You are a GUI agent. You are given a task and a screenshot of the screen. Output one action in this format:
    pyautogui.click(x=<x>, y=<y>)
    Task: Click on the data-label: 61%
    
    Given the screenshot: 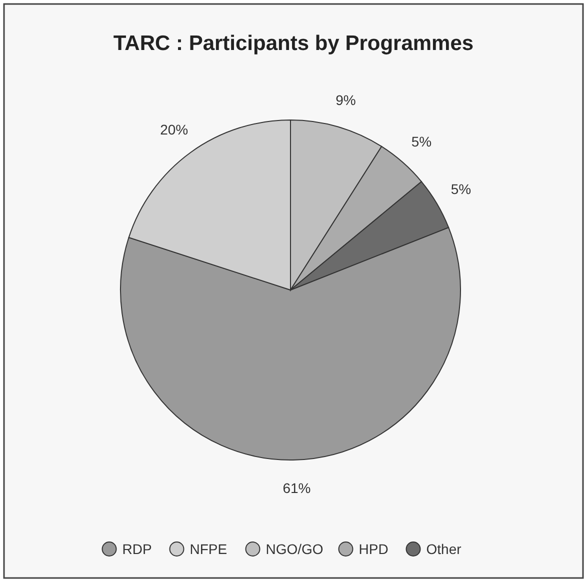 What is the action you would take?
    pyautogui.click(x=296, y=488)
    